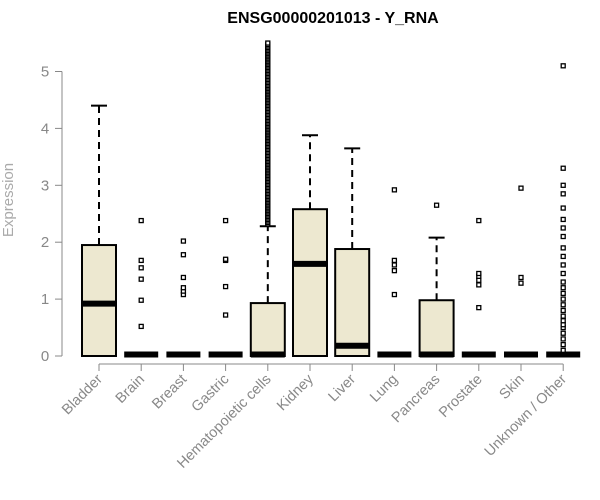  Describe the element at coordinates (82, 394) in the screenshot. I see `x-tick-label: Bladder` at that location.